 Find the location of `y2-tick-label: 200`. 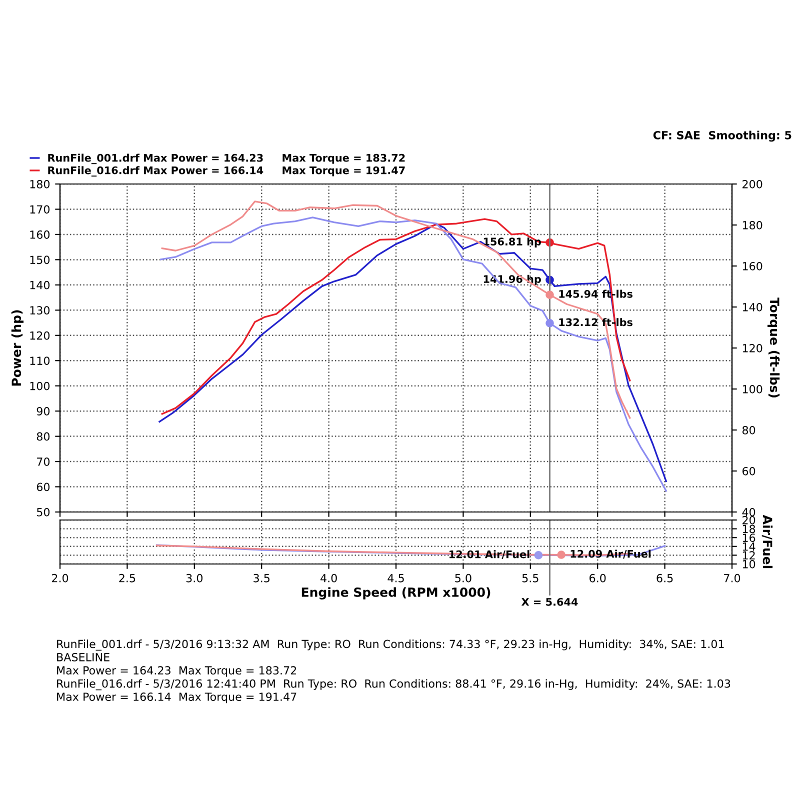

y2-tick-label: 200 is located at coordinates (752, 184).